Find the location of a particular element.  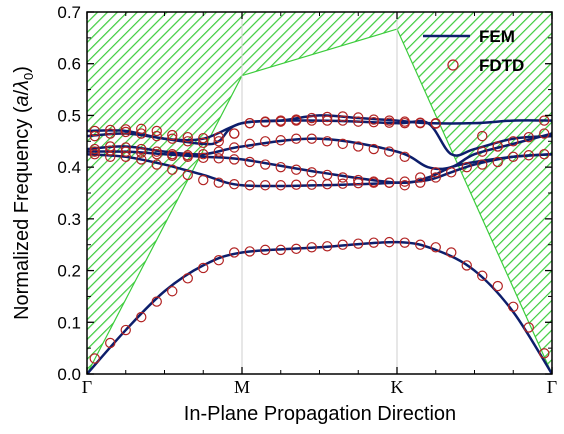

x-tick-label: M is located at coordinates (242, 387).